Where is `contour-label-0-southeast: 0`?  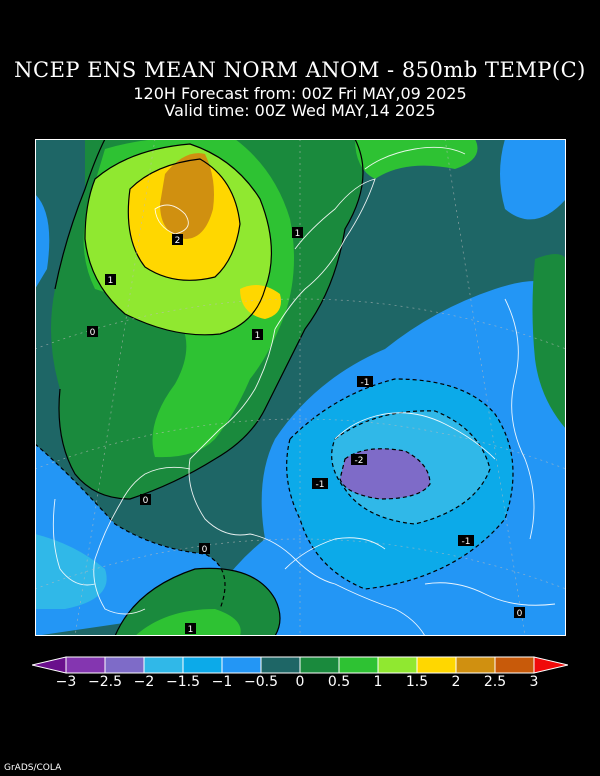 contour-label-0-southeast: 0 is located at coordinates (520, 614).